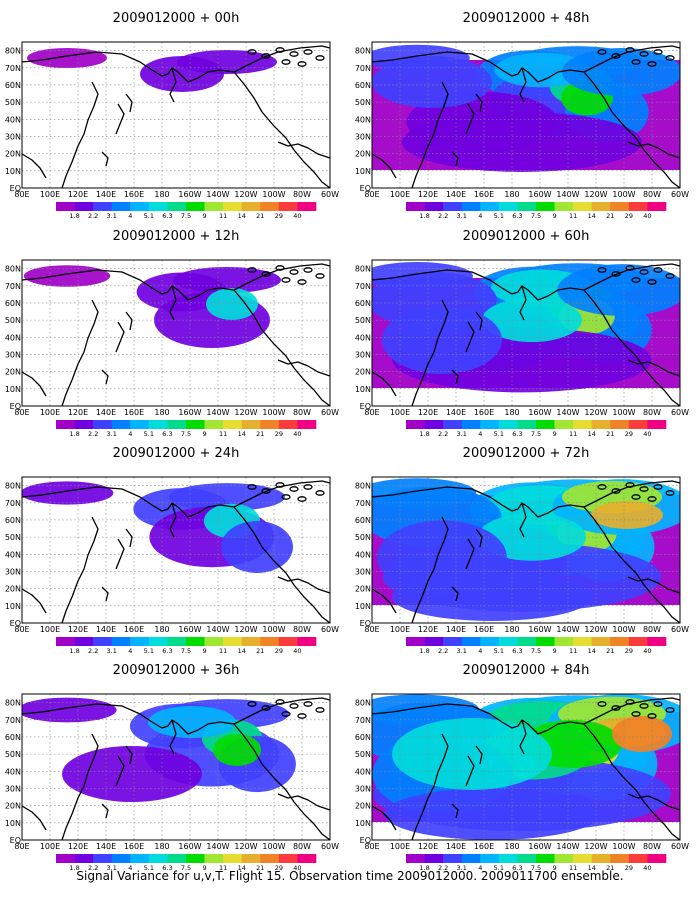 Image resolution: width=700 pixels, height=900 pixels. What do you see at coordinates (186, 434) in the screenshot?
I see `colorbar-label: 7.5` at bounding box center [186, 434].